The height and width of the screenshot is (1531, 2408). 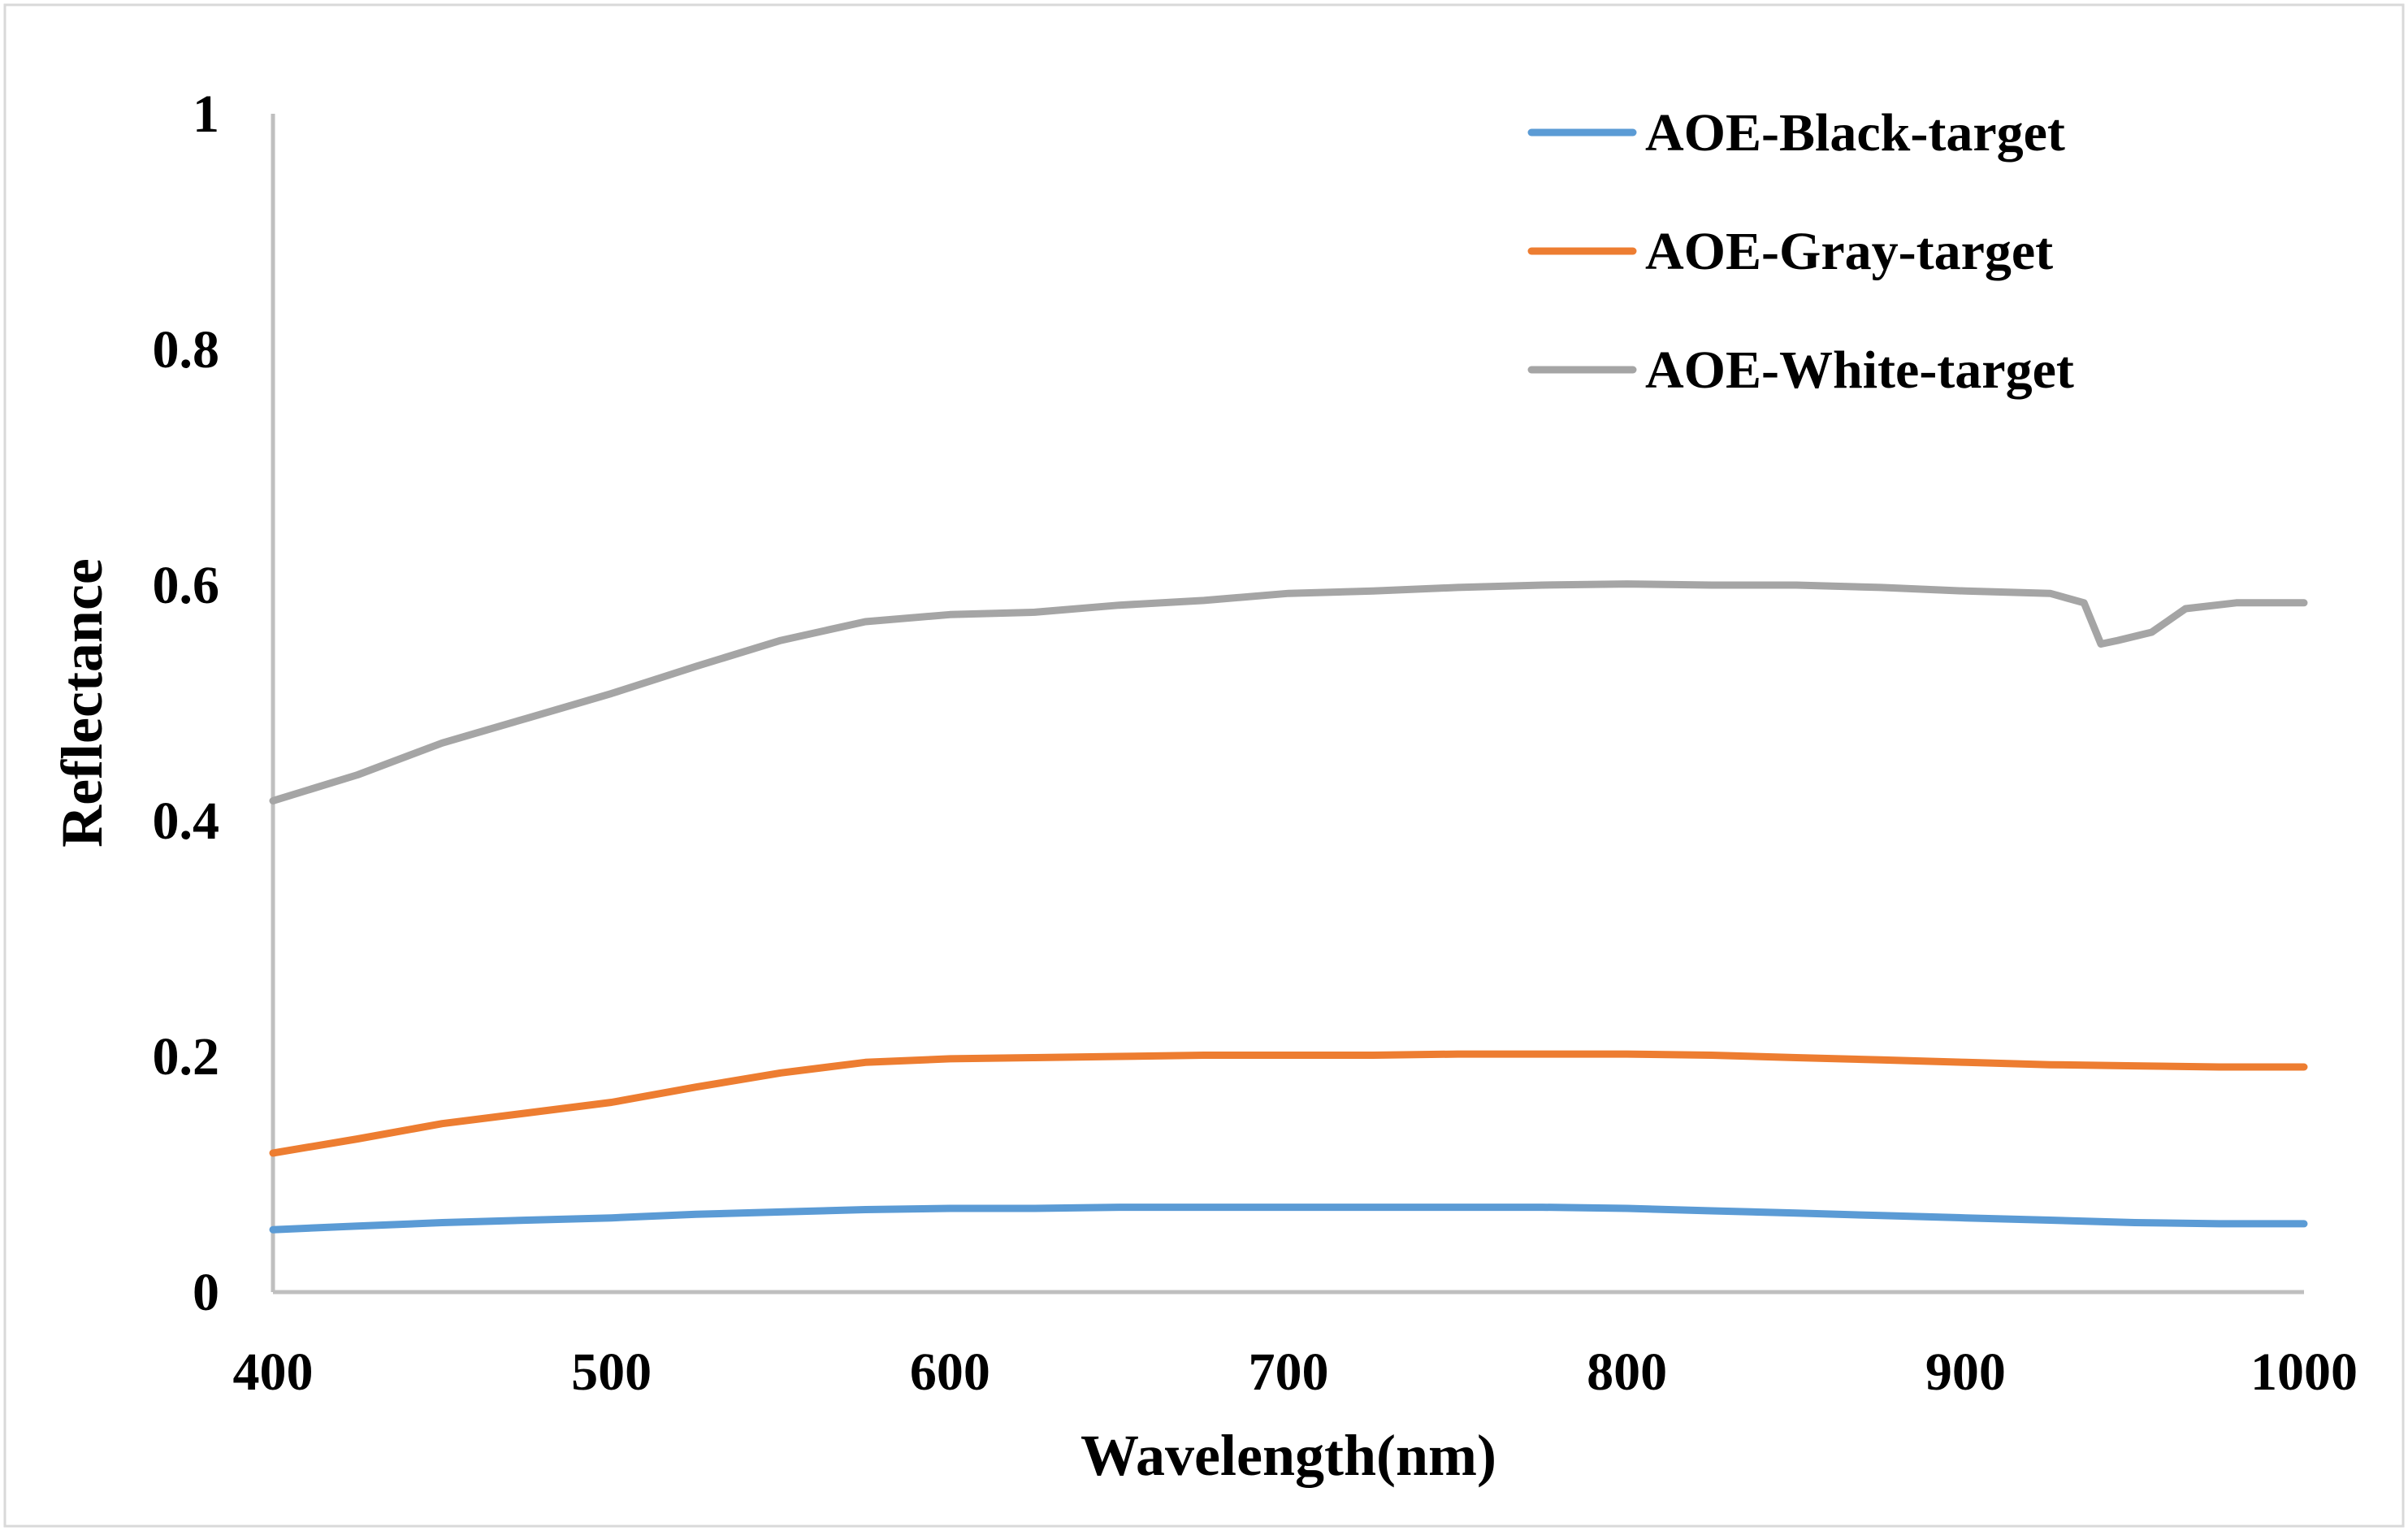 I want to click on series-line-aoe-white-target, so click(x=1288, y=692).